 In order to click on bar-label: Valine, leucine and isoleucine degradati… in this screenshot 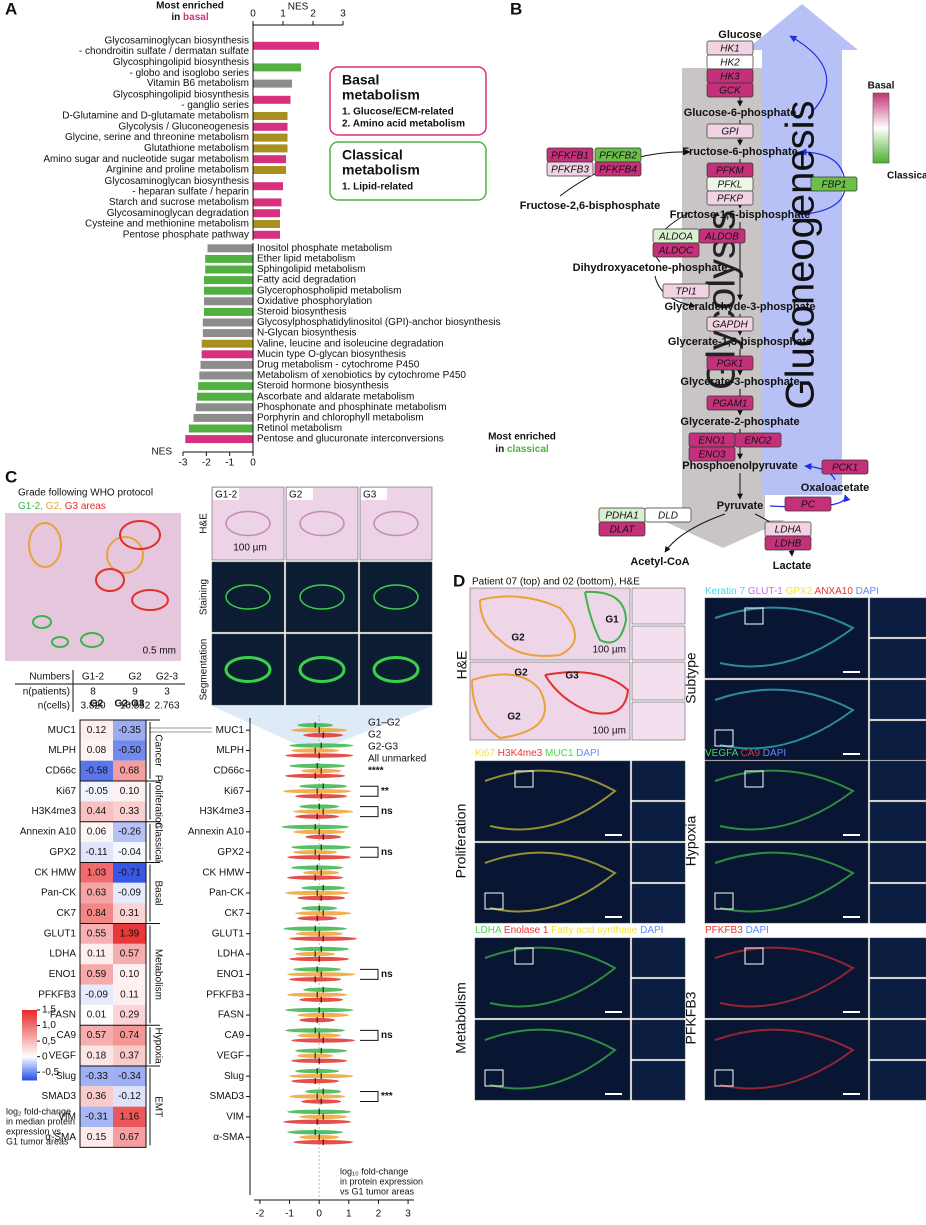, I will do `click(350, 343)`.